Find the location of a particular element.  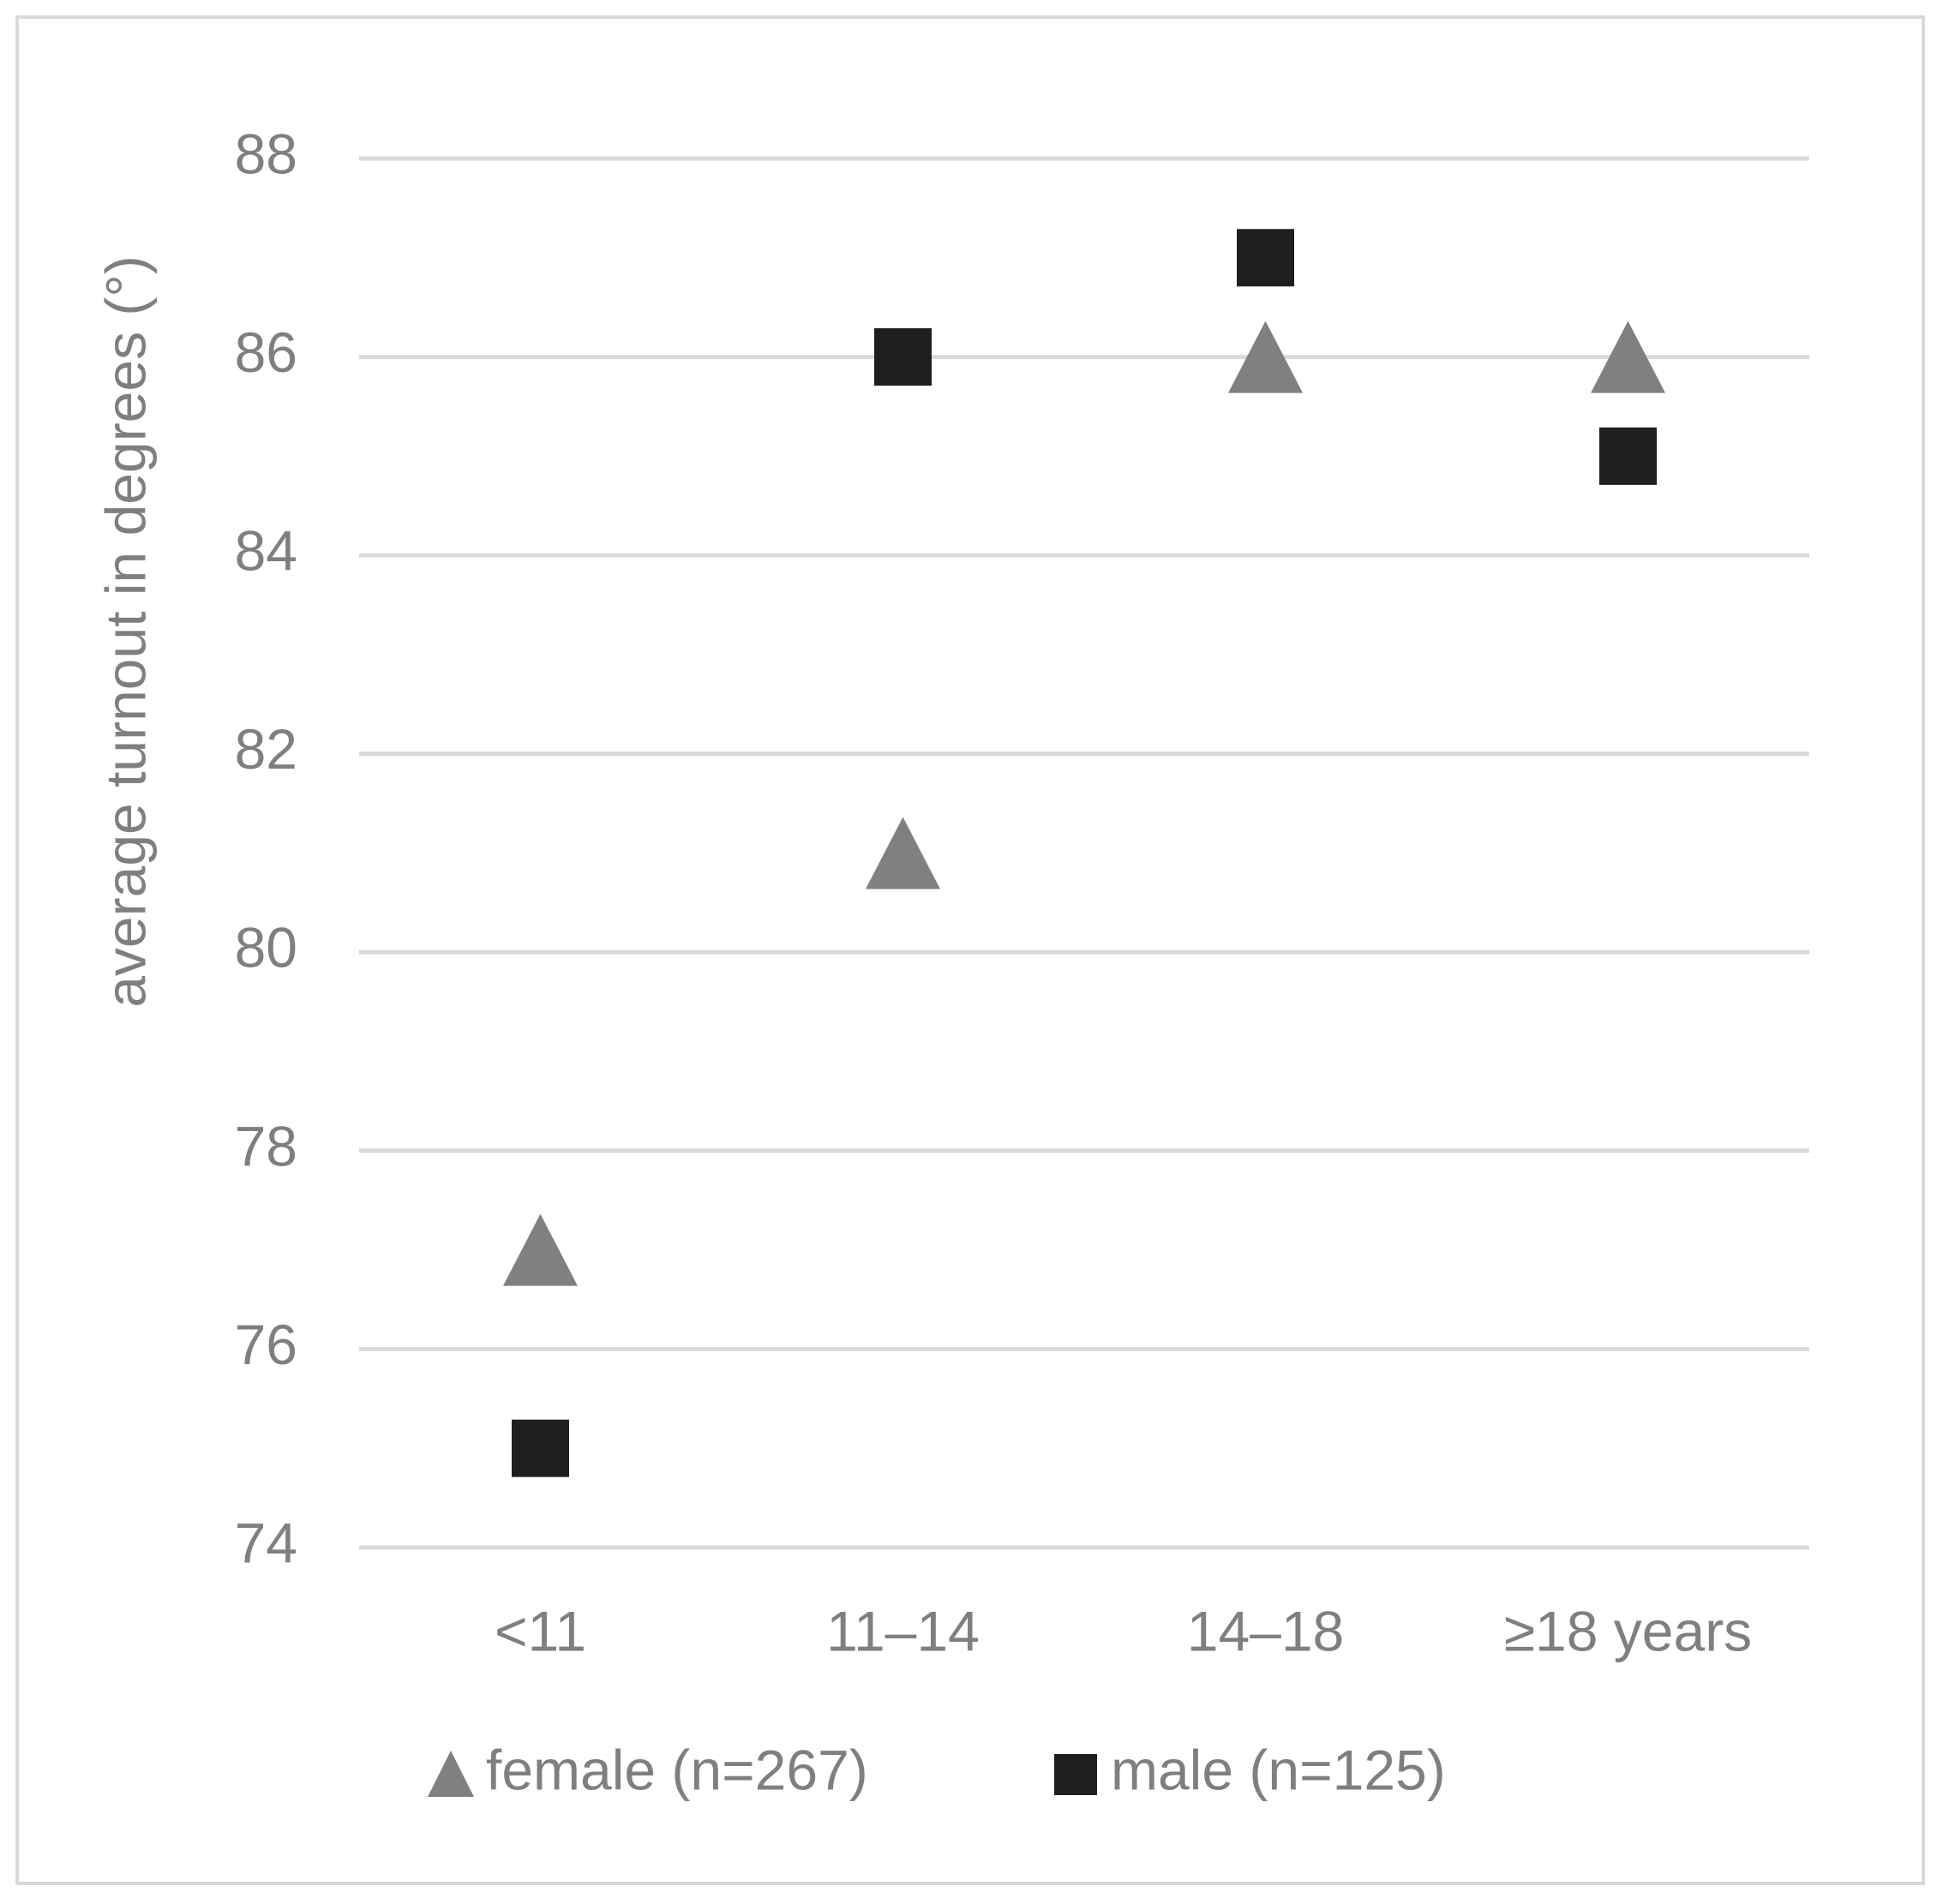

y-tick-label: 88 is located at coordinates (266, 154).